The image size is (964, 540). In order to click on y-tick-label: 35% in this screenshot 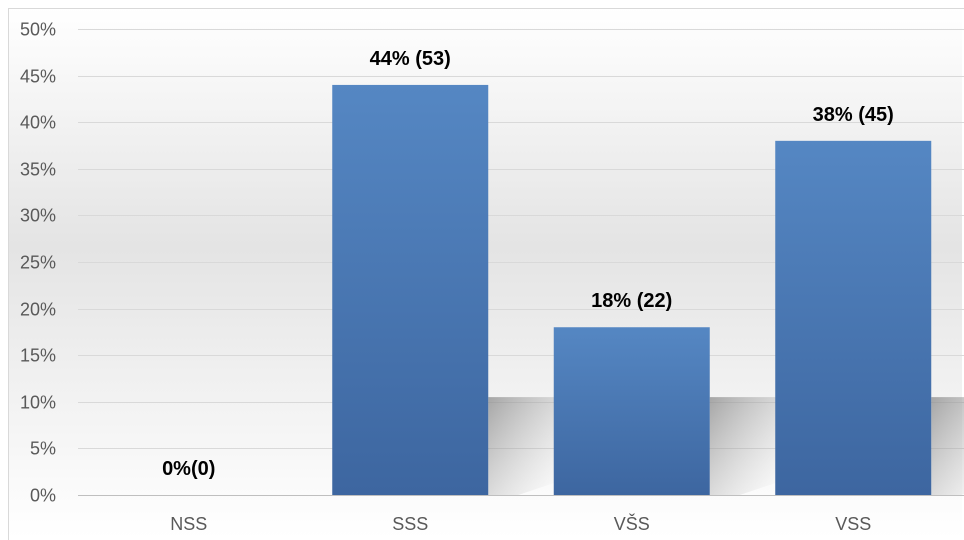, I will do `click(38, 170)`.